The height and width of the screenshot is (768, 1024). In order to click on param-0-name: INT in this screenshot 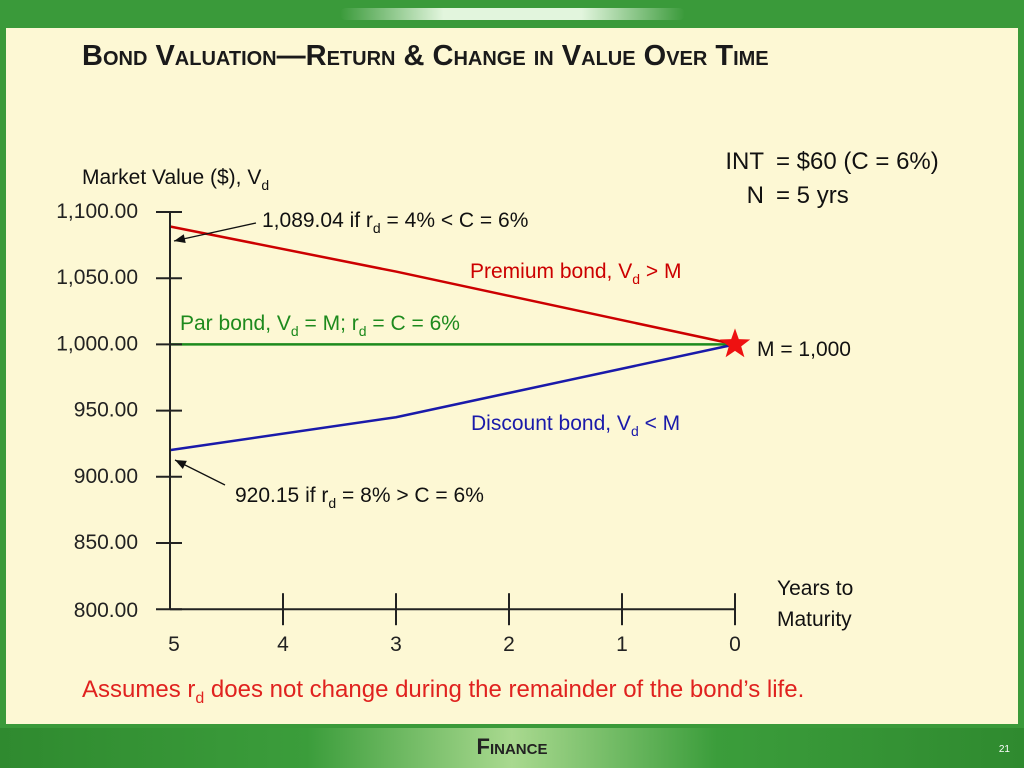, I will do `click(744, 161)`.